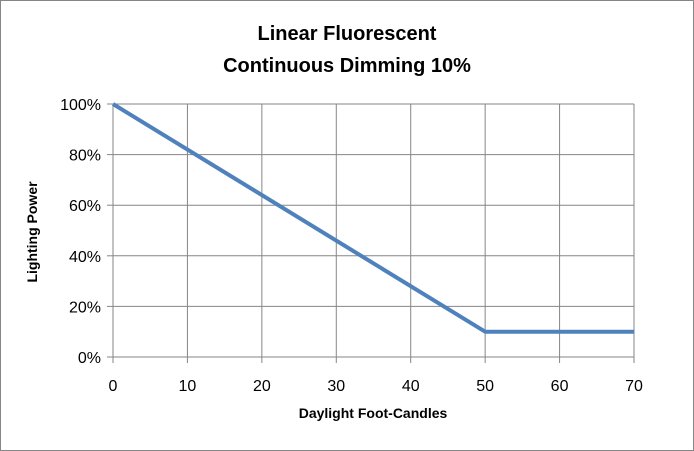 This screenshot has width=694, height=451. What do you see at coordinates (376, 386) in the screenshot?
I see `x-tick-labels: 0 10 20 30 40 50 60 70` at bounding box center [376, 386].